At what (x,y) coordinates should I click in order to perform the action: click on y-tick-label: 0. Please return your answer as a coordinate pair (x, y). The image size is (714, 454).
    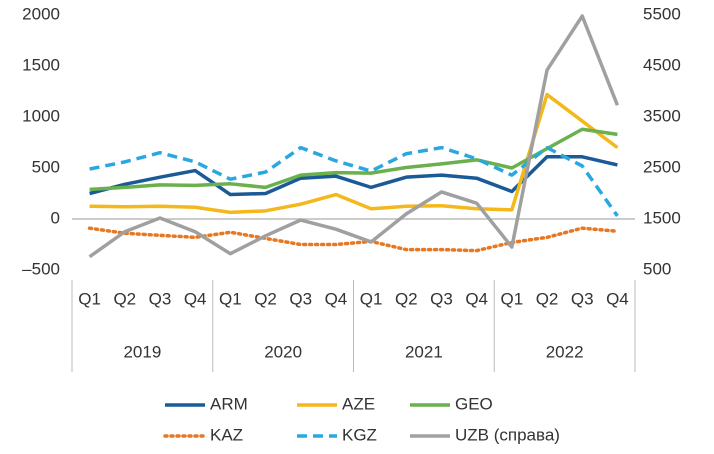
    Looking at the image, I should click on (55, 217).